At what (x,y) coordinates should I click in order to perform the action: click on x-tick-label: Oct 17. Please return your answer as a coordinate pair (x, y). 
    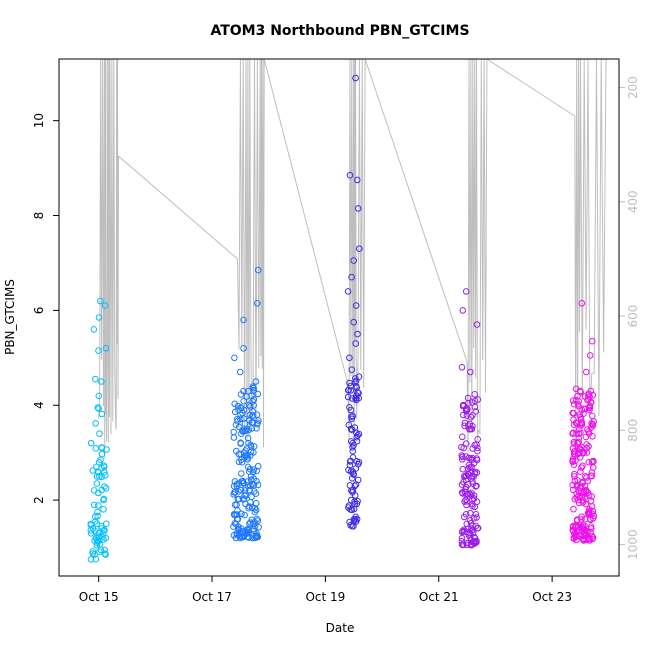
    Looking at the image, I should click on (212, 597).